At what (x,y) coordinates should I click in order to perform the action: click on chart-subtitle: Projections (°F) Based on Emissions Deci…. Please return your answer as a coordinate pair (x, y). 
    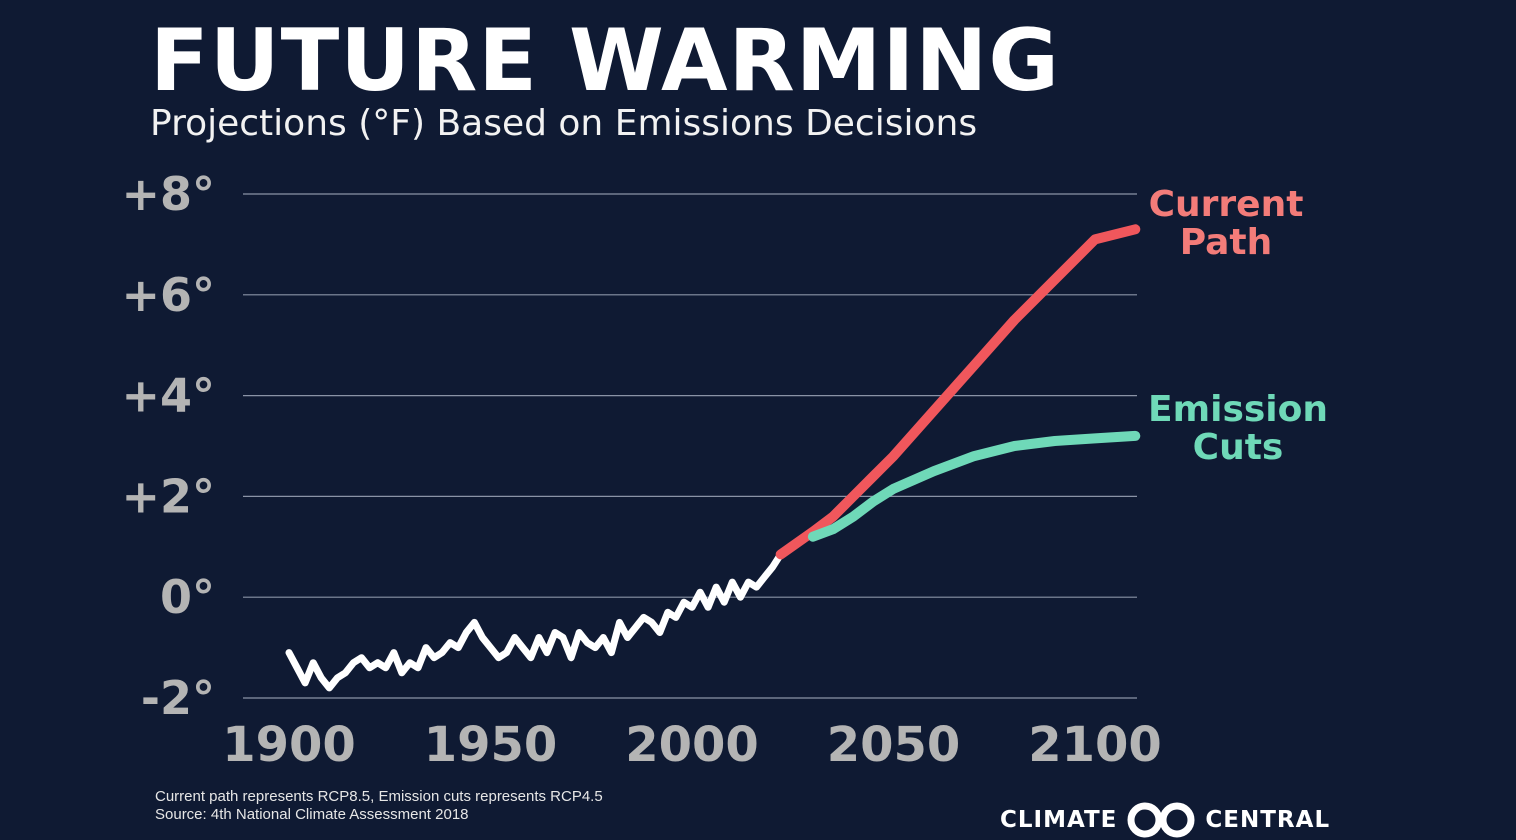
    Looking at the image, I should click on (564, 123).